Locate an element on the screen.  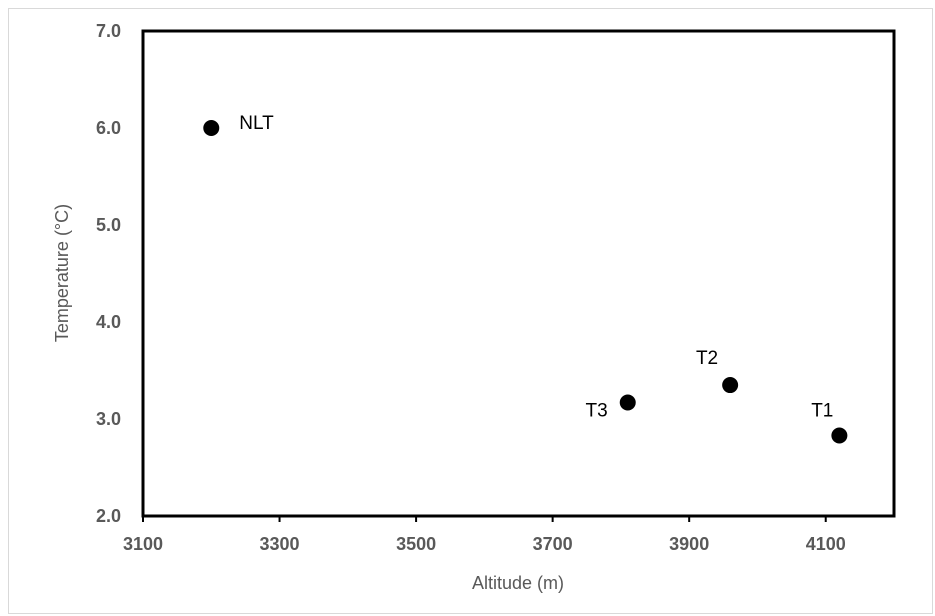
data-point-t1 is located at coordinates (839, 435).